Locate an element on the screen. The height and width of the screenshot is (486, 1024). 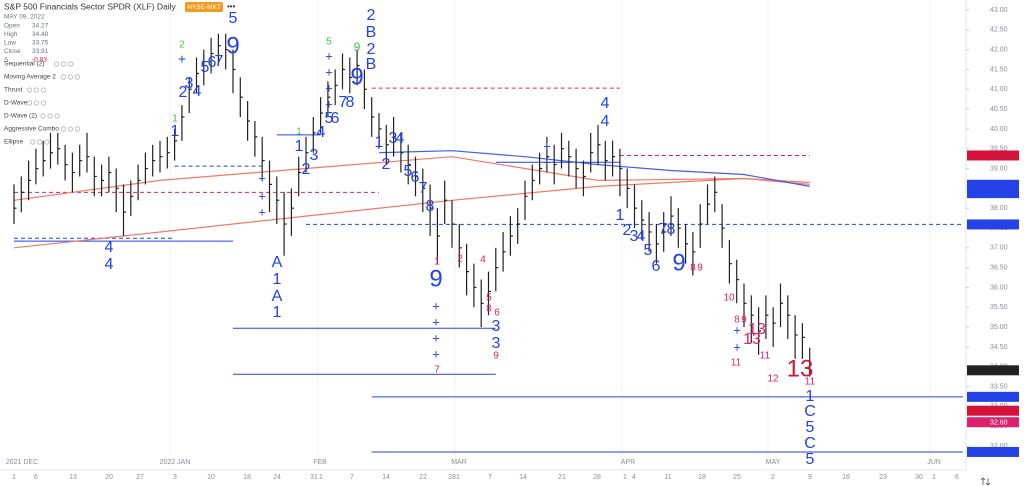
x-tick-label: 30 is located at coordinates (919, 477).